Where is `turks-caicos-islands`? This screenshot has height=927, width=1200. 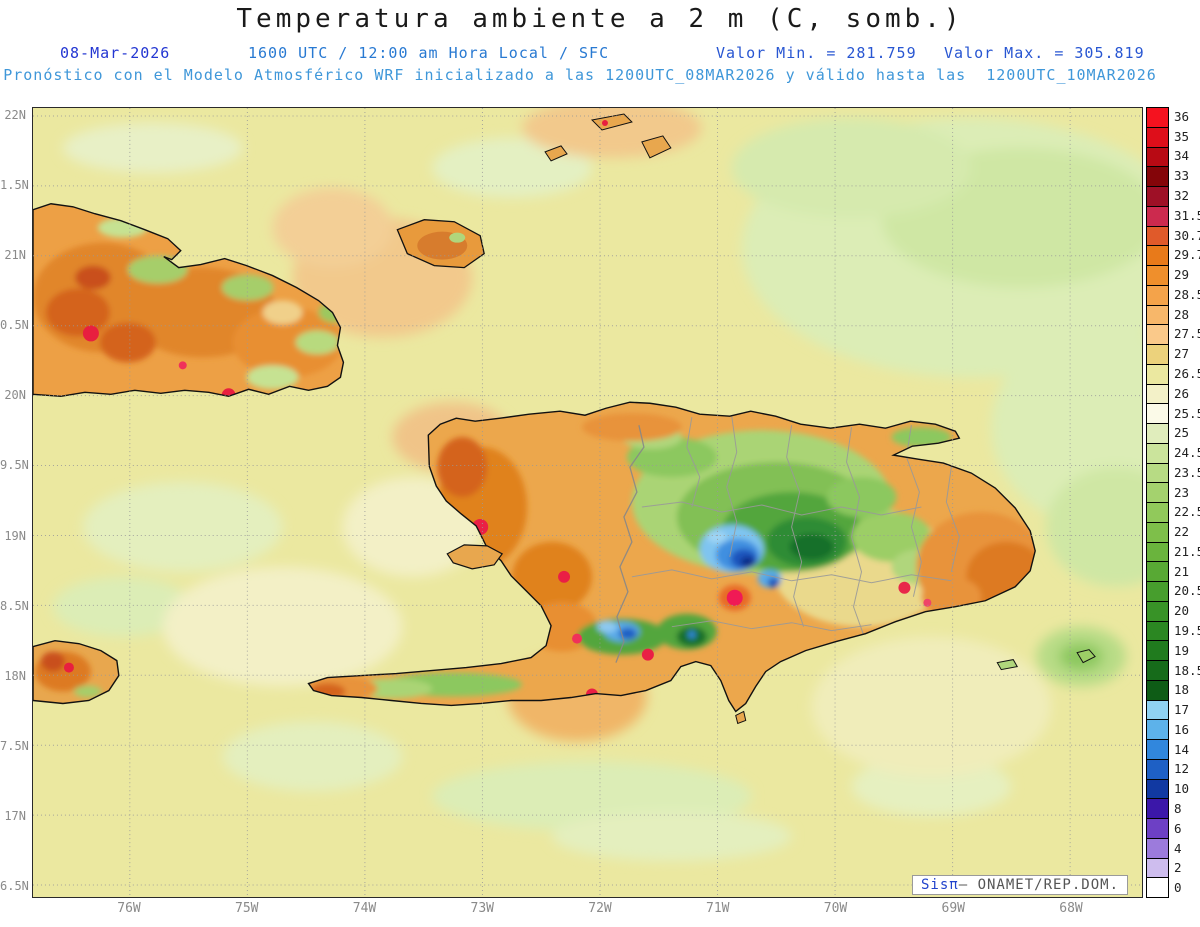 turks-caicos-islands is located at coordinates (608, 137).